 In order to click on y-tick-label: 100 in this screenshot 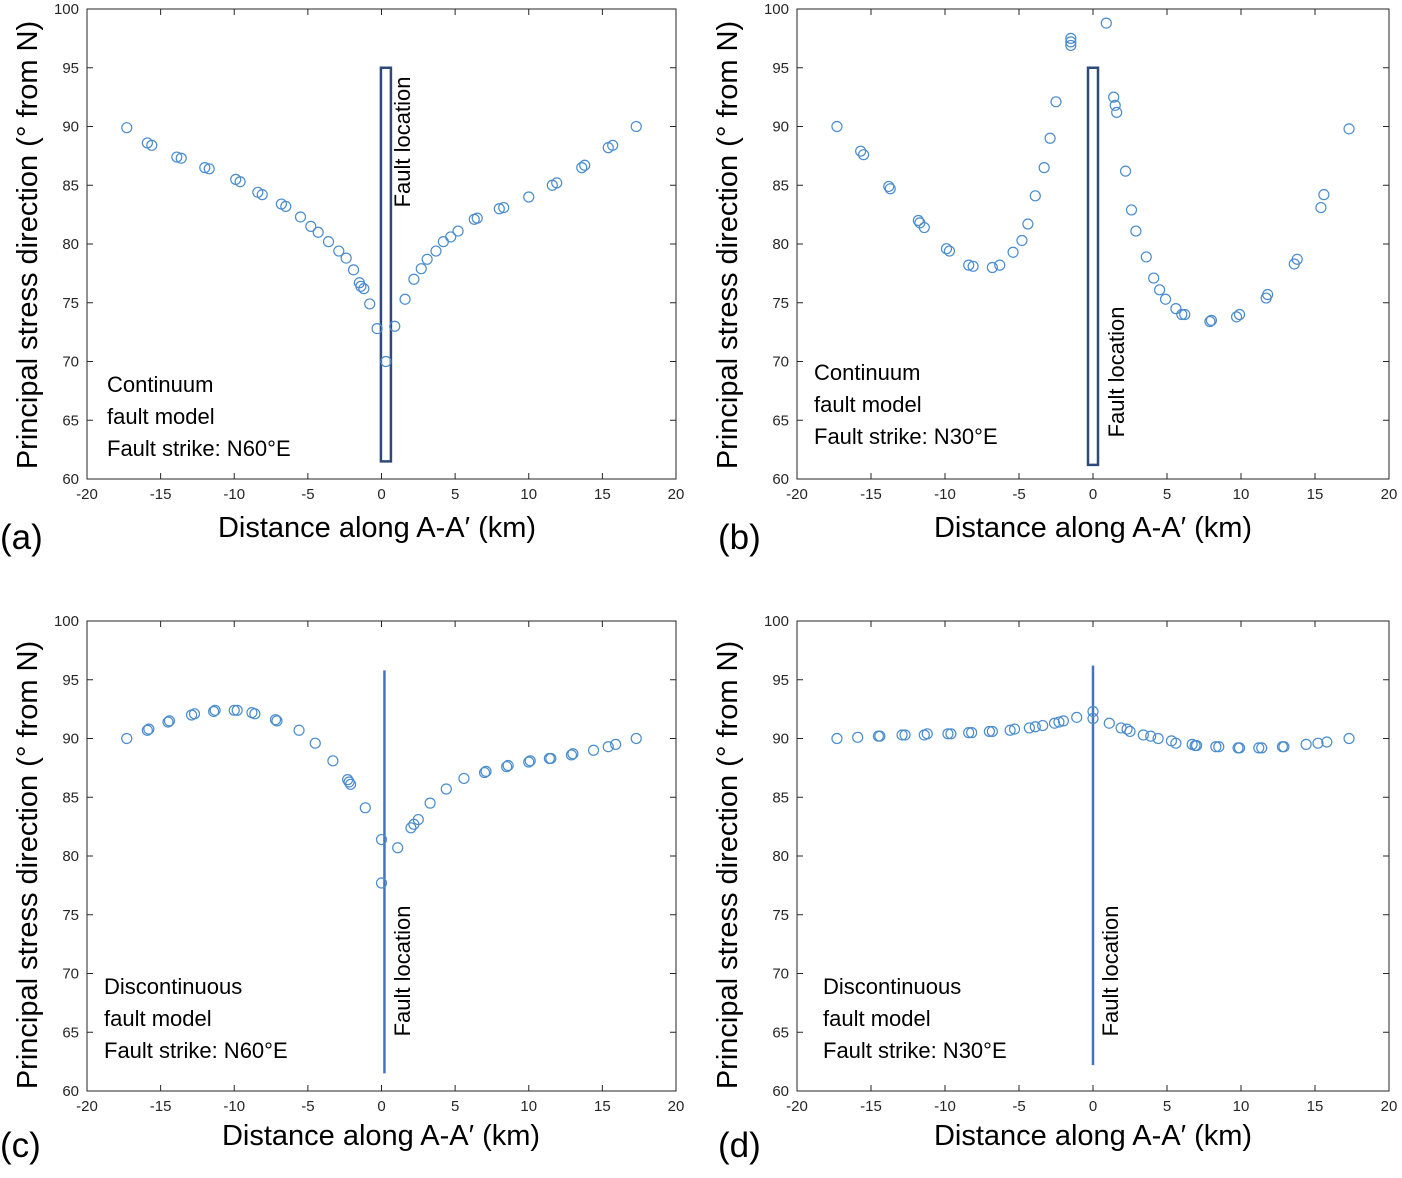, I will do `click(776, 9)`.